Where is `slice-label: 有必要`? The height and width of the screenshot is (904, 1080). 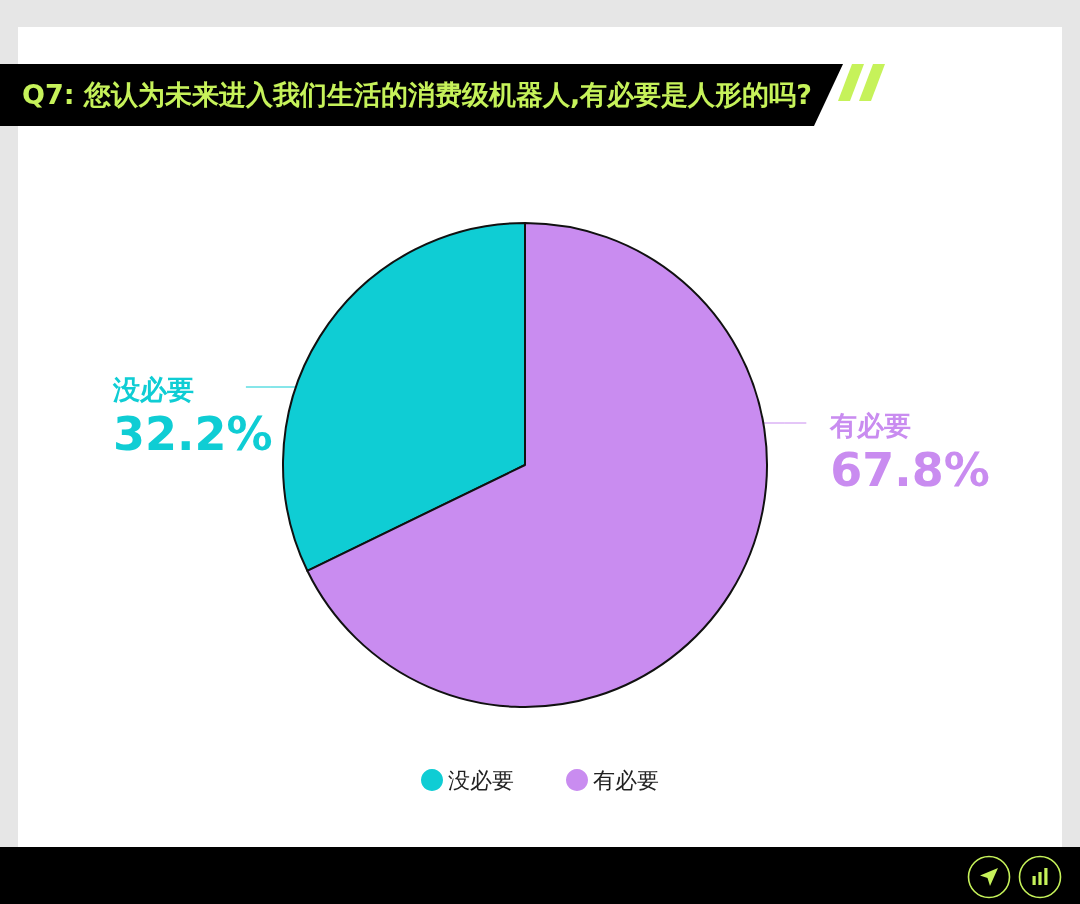 slice-label: 有必要 is located at coordinates (870, 425).